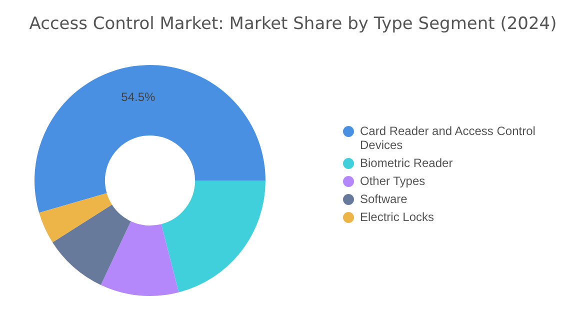 The height and width of the screenshot is (325, 586). Describe the element at coordinates (448, 138) in the screenshot. I see `legend-label: Card Reader and Access Control Devices` at that location.